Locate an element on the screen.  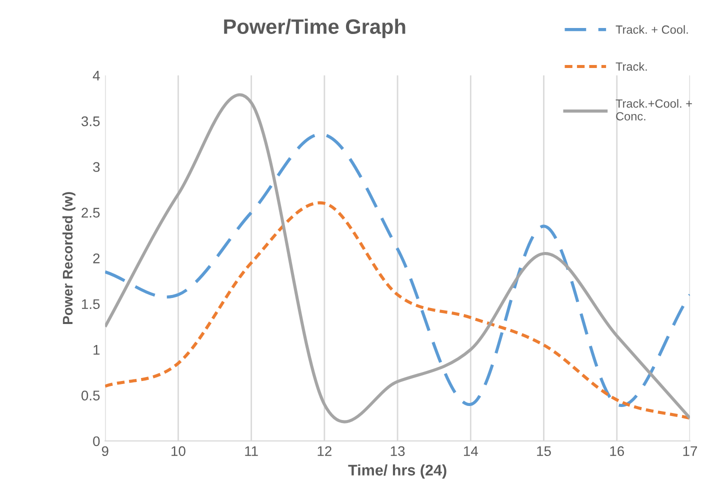
x-tick-label: 10 is located at coordinates (179, 451).